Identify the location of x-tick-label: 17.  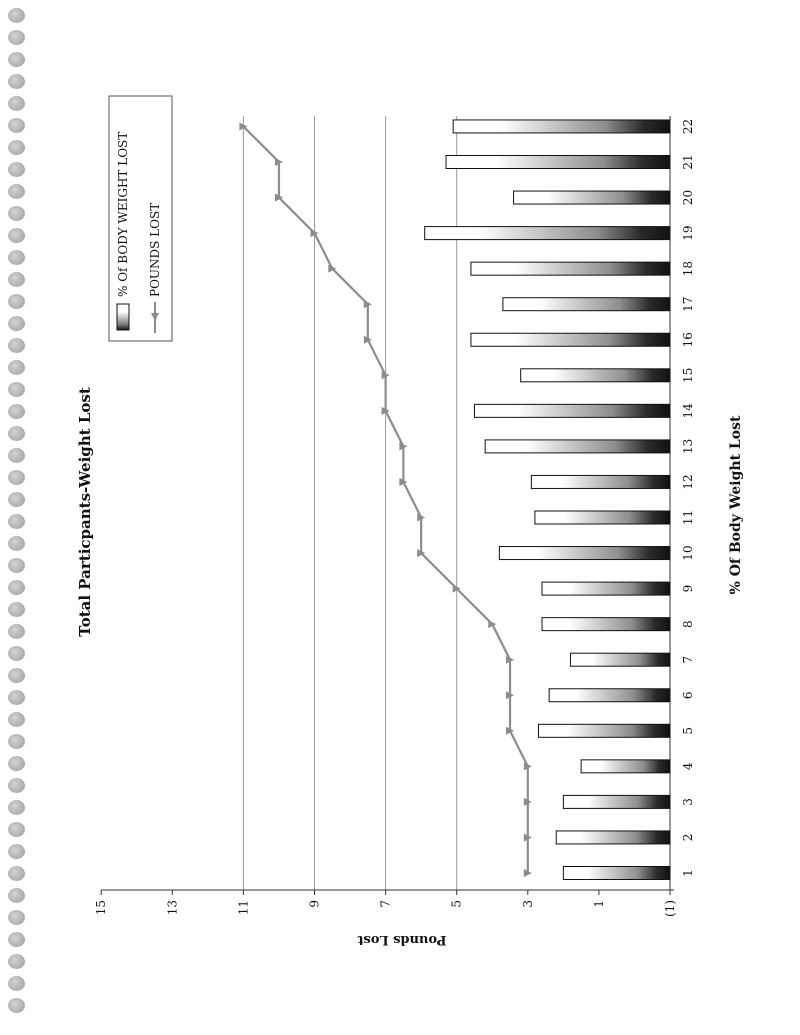
(688, 304).